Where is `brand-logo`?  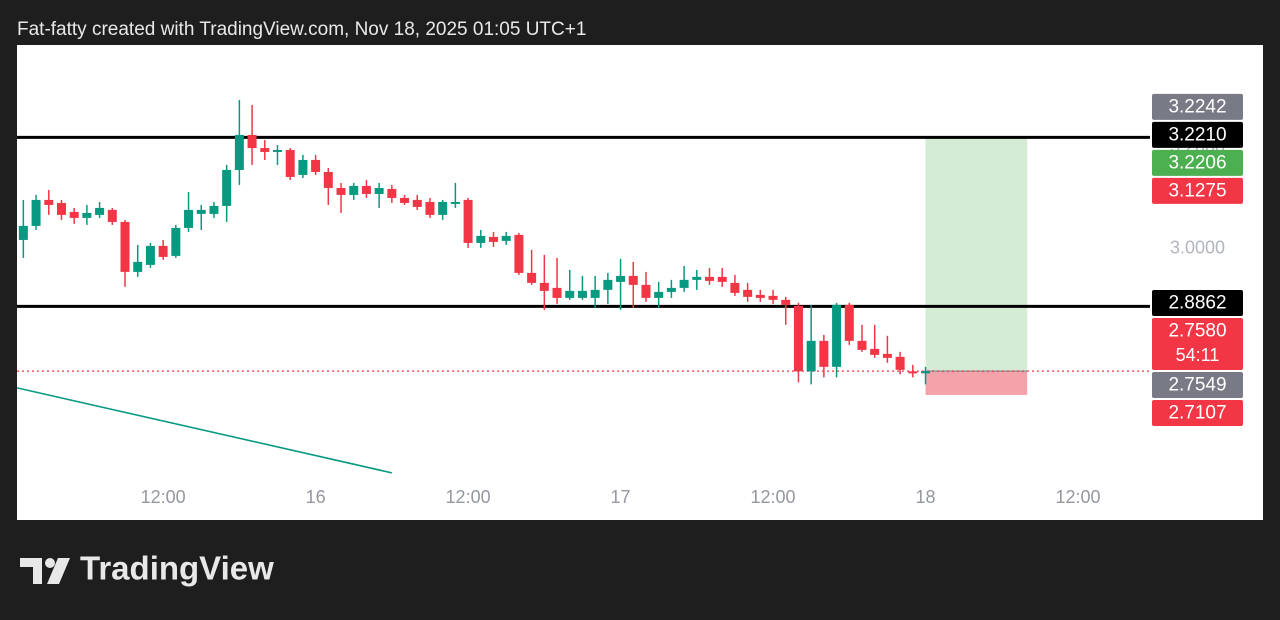 brand-logo is located at coordinates (45, 571).